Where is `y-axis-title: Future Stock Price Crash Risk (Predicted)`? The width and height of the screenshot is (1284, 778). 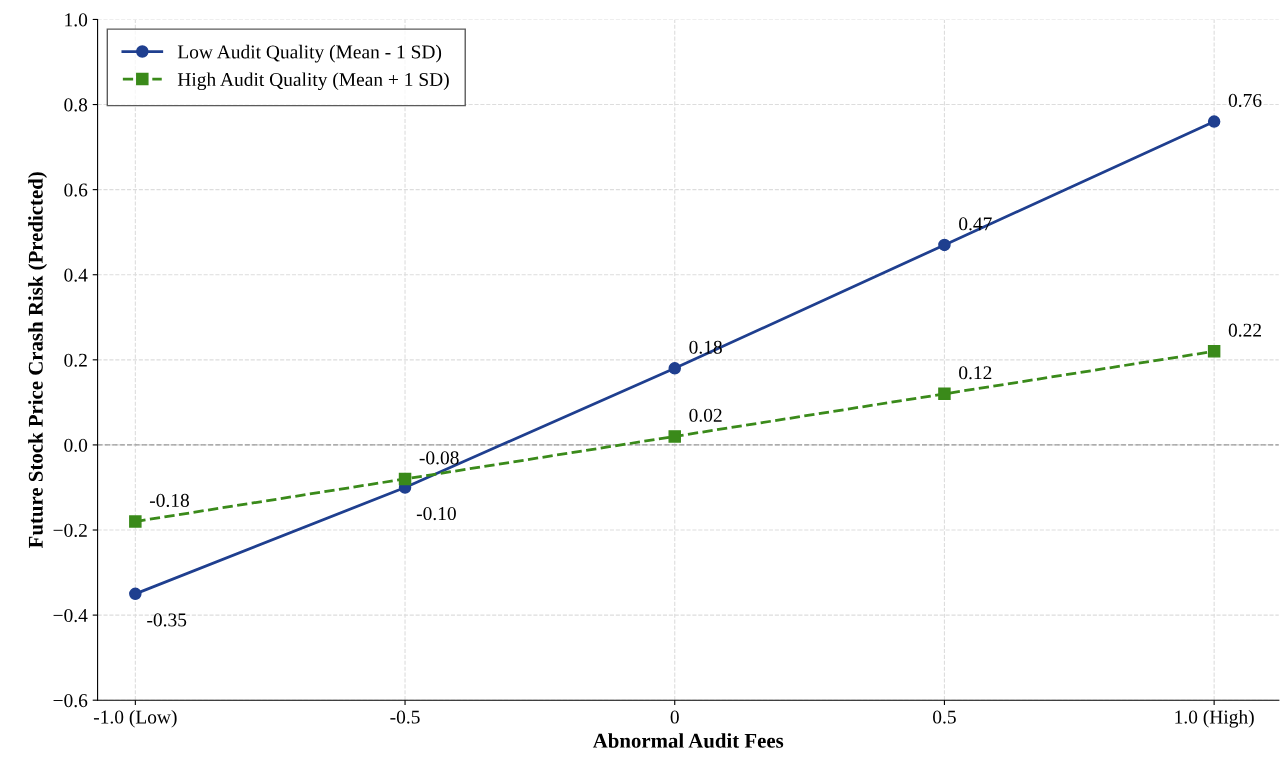 y-axis-title: Future Stock Price Crash Risk (Predicted) is located at coordinates (38, 360).